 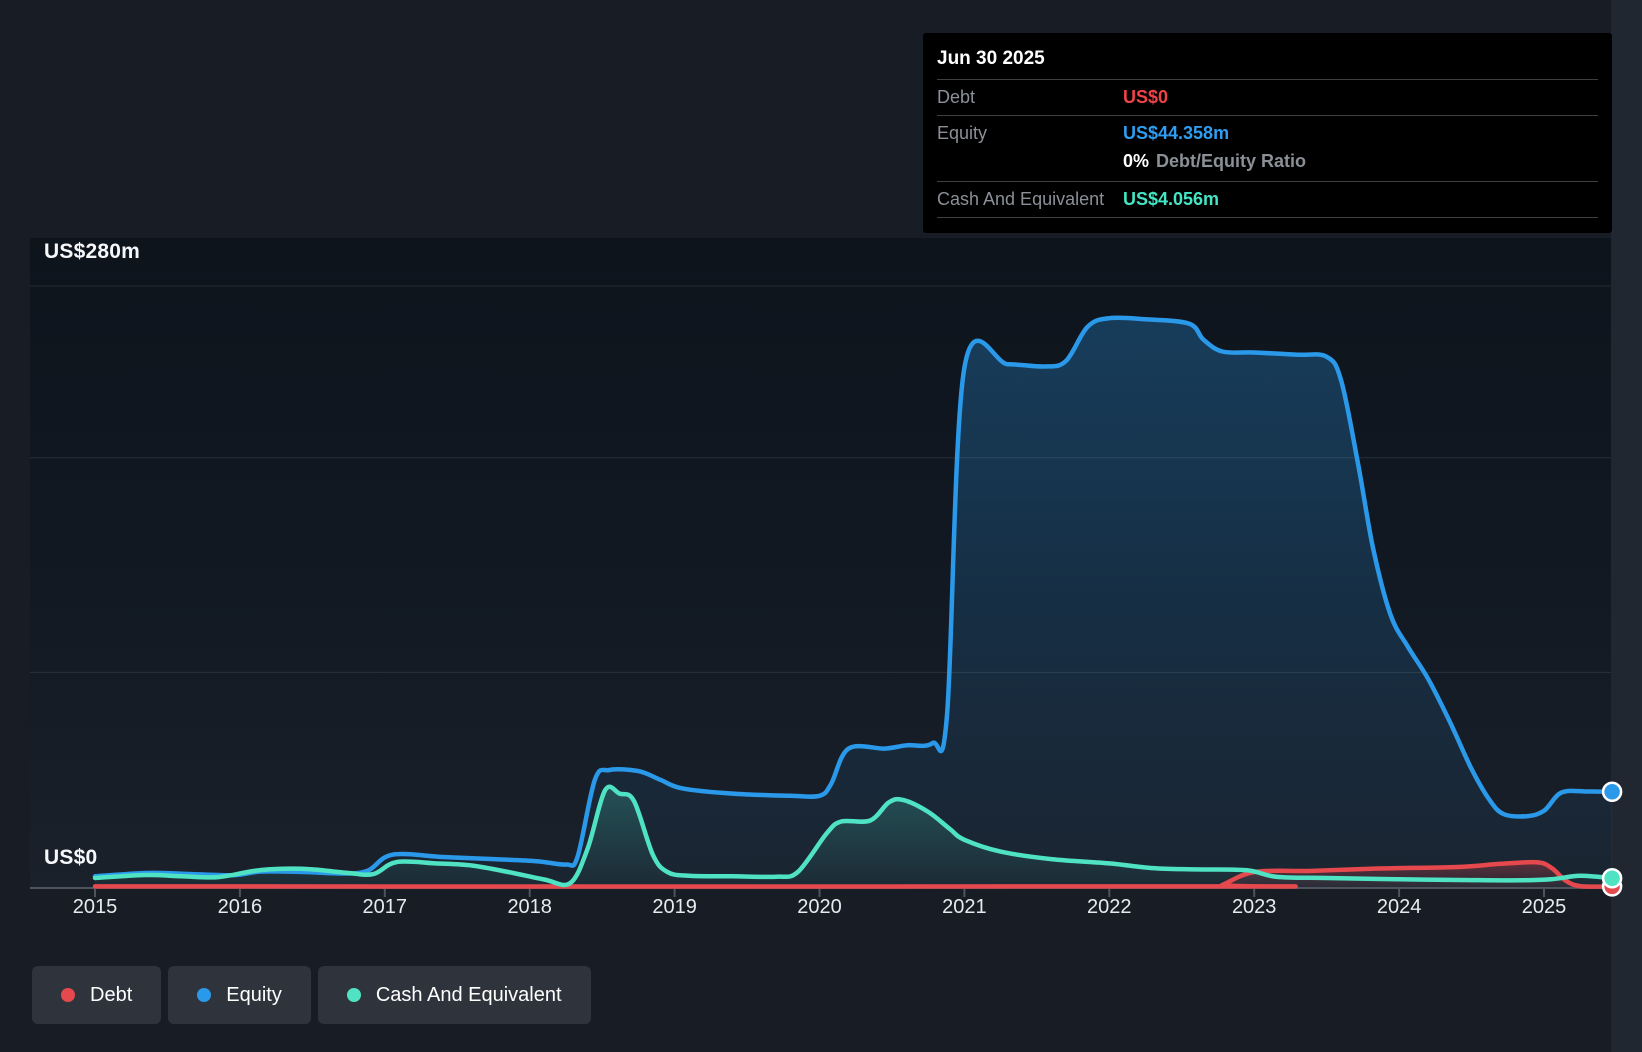 What do you see at coordinates (111, 994) in the screenshot?
I see `legend-debt-label: Debt` at bounding box center [111, 994].